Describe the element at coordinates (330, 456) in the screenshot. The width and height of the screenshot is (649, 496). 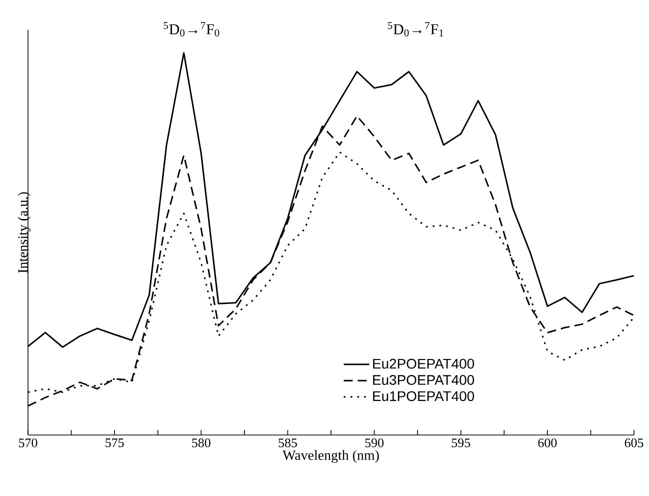
I see `x-axis-title: Wavelength (nm)` at that location.